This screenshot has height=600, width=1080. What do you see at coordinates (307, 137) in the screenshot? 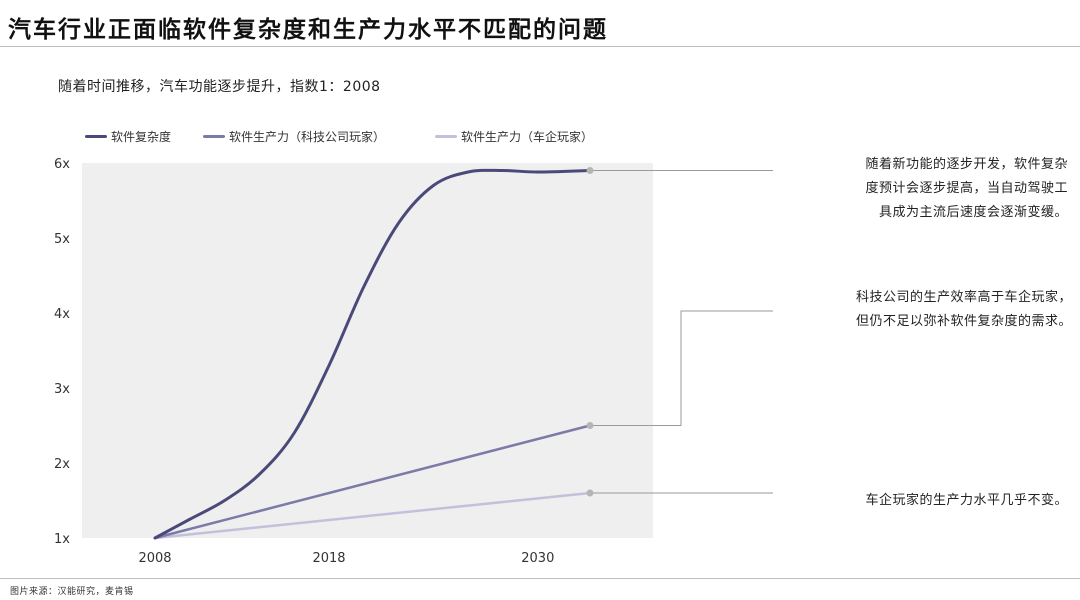
I see `legend-label-tech-productivity: 软件生产力（科技公司玩家）` at bounding box center [307, 137].